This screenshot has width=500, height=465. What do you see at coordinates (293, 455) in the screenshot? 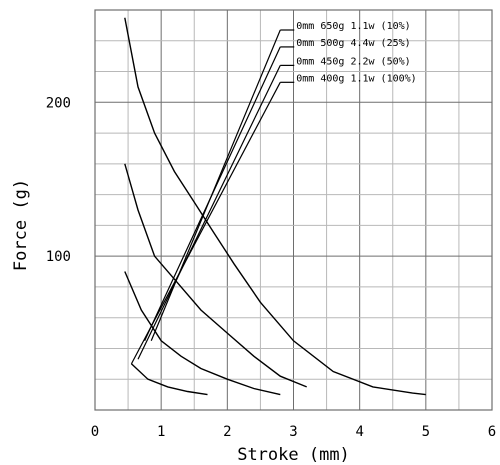
I see `x-axis-label: Stroke (mm)` at bounding box center [293, 455].